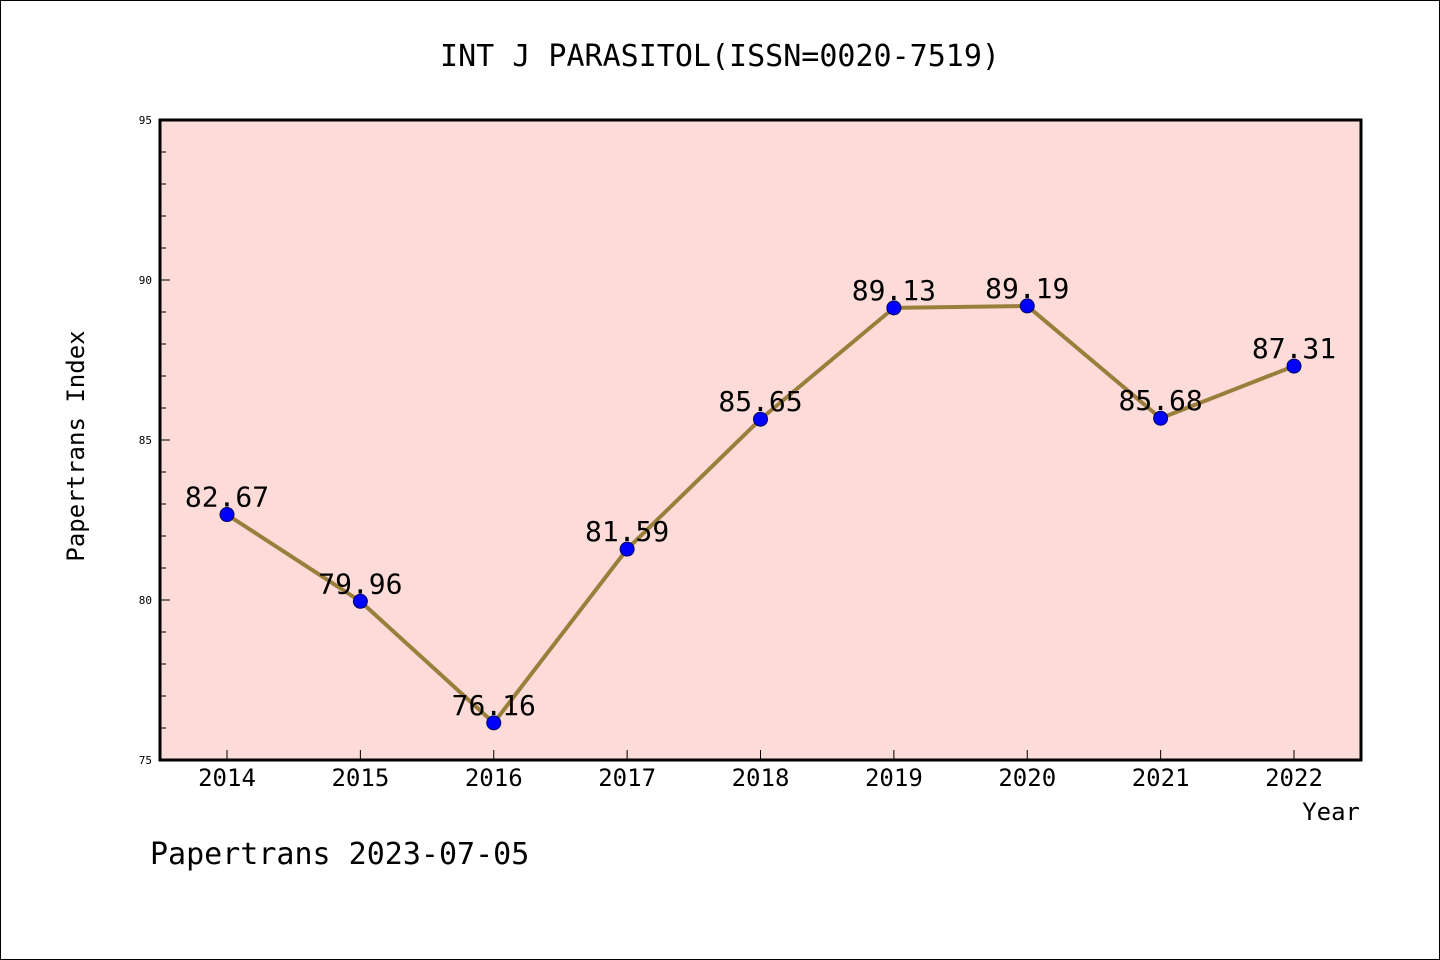  What do you see at coordinates (627, 531) in the screenshot?
I see `data-label: 81.59` at bounding box center [627, 531].